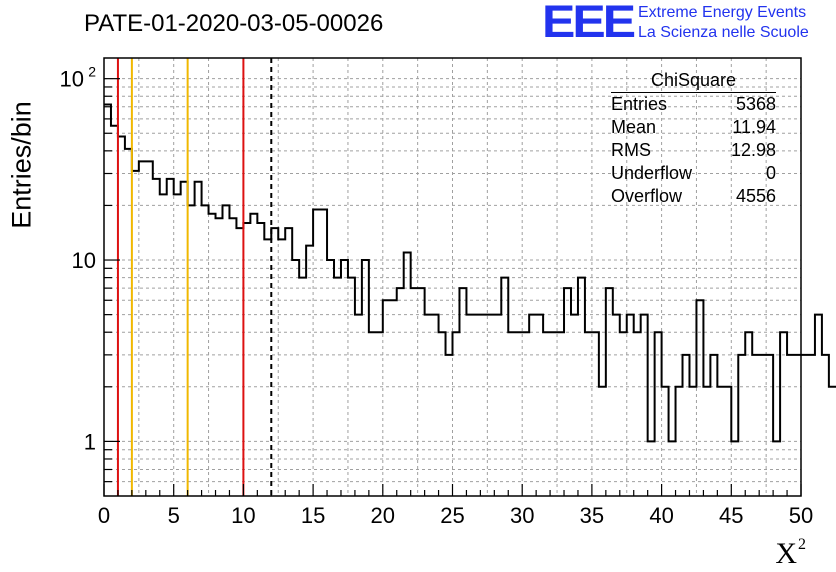 This screenshot has width=836, height=572. I want to click on stats-row-overflow: Overflow 4556, so click(693, 196).